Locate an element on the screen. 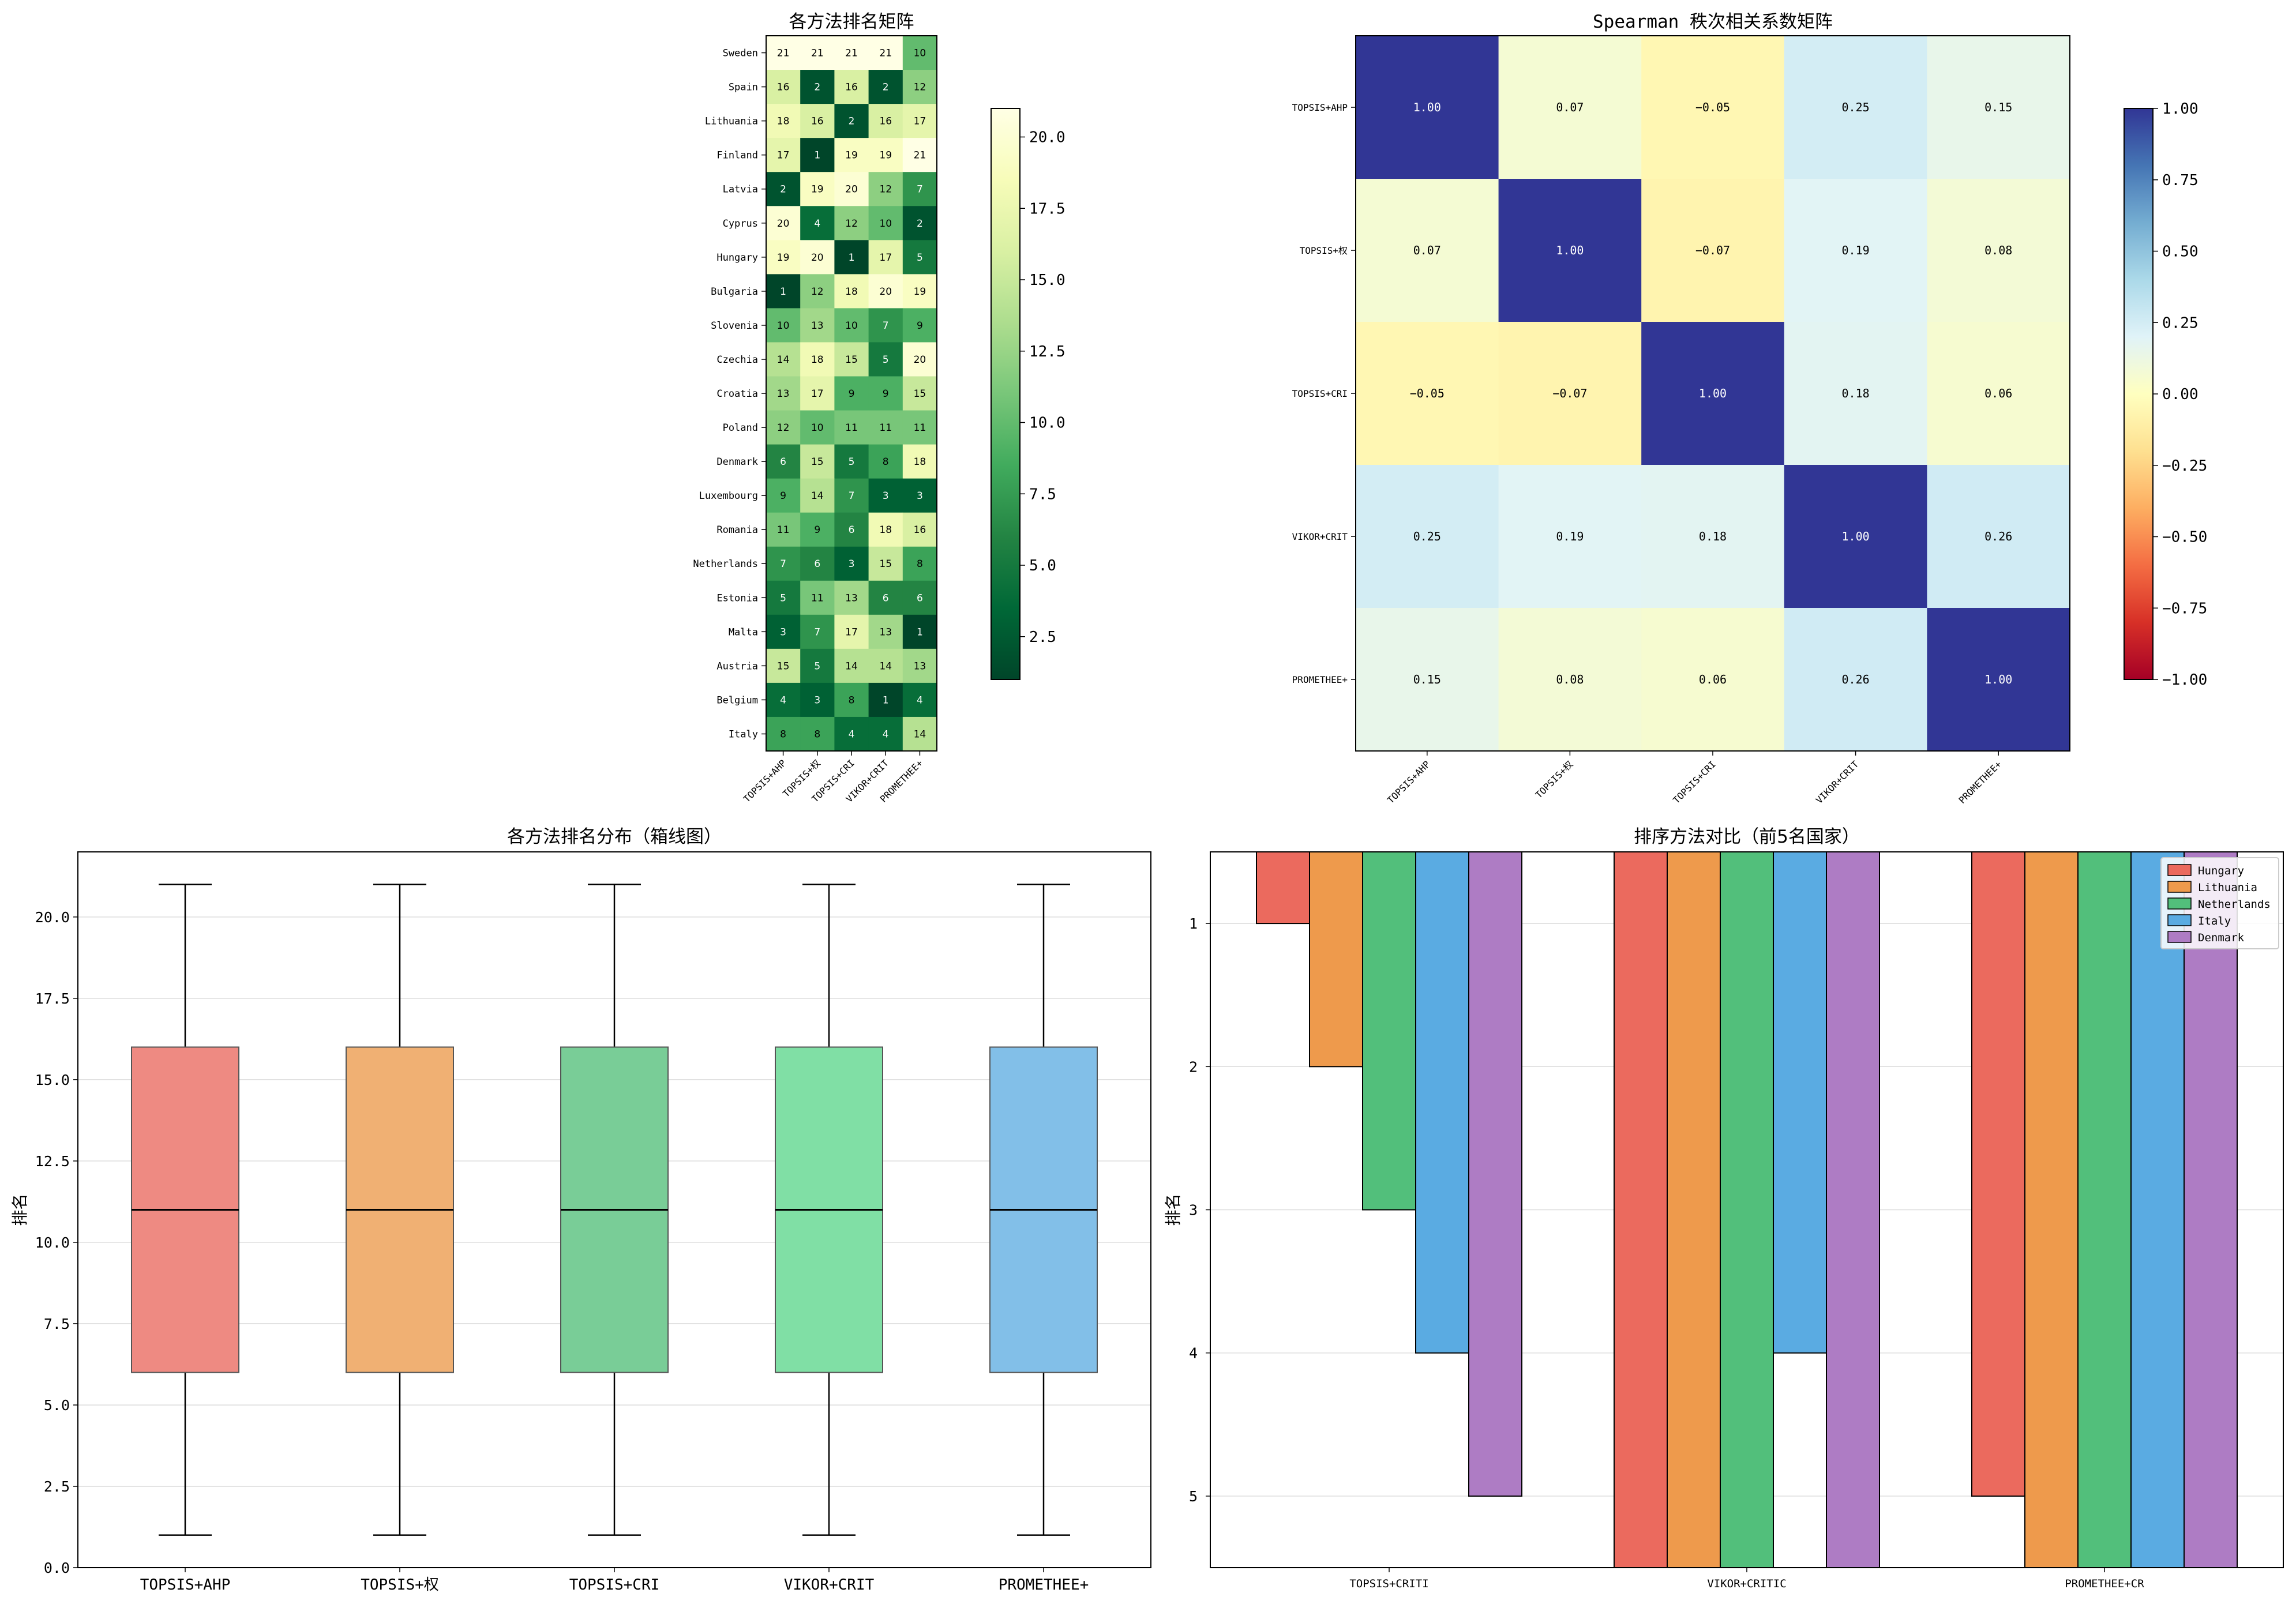  rank-cell-label: 17 is located at coordinates (852, 632).